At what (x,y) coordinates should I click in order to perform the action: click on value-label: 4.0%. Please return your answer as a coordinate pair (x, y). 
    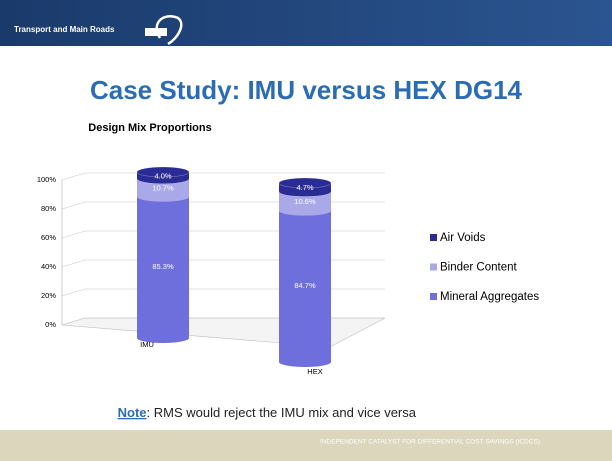
    Looking at the image, I should click on (162, 175).